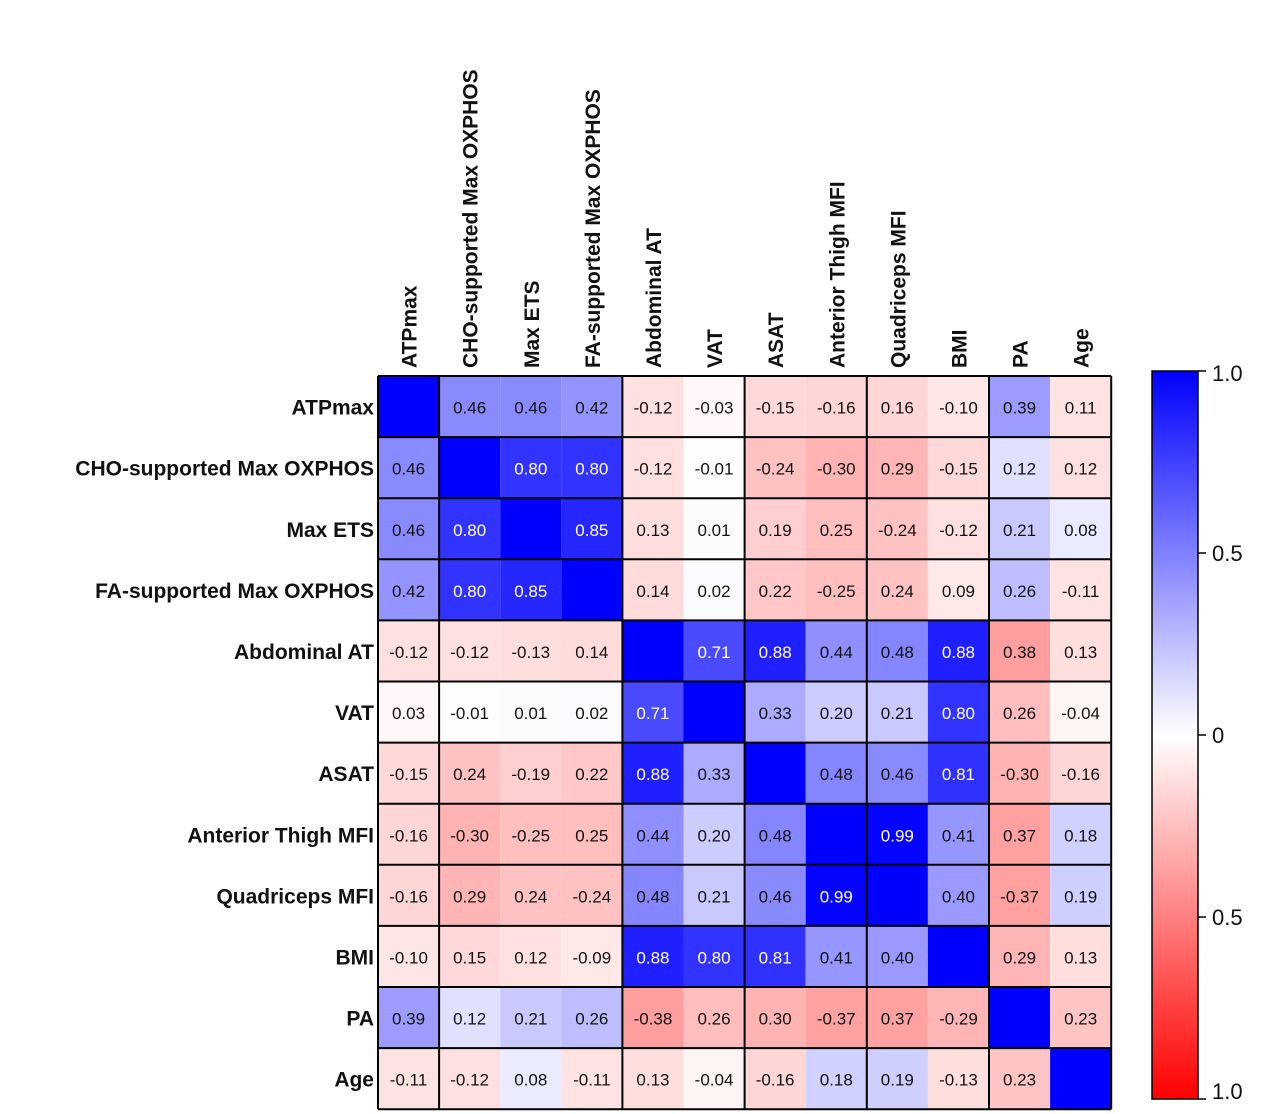 The width and height of the screenshot is (1280, 1114). Describe the element at coordinates (652, 957) in the screenshot. I see `cell-value-label: 0.88` at that location.